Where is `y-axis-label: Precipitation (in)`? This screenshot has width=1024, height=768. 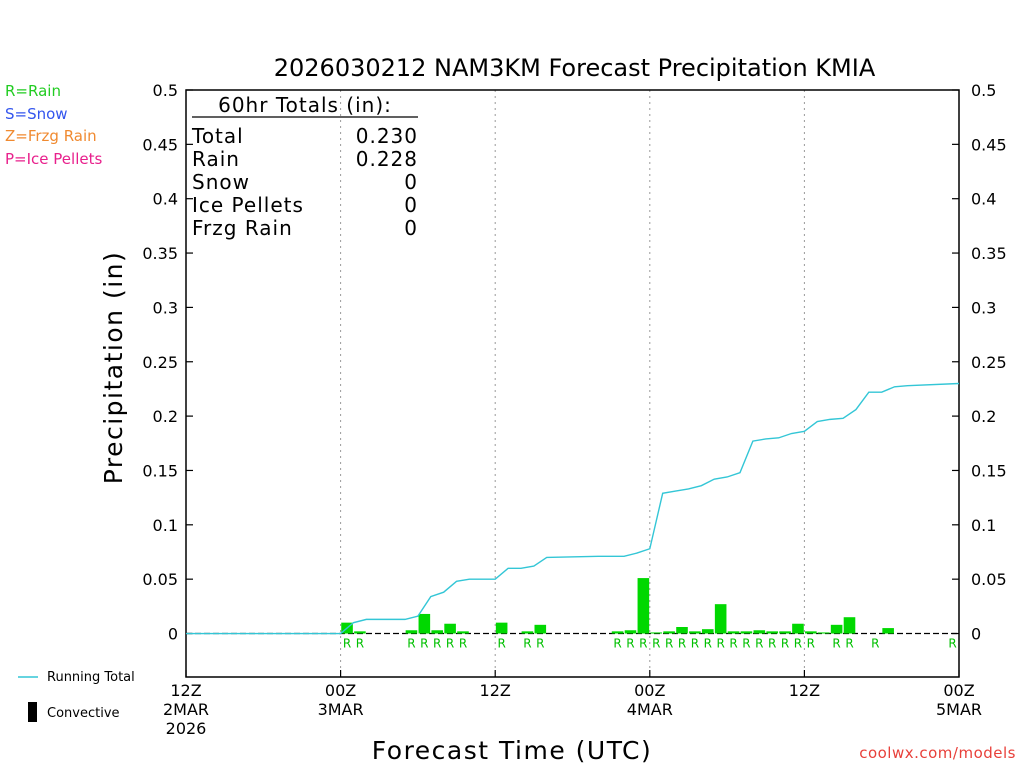
y-axis-label: Precipitation (in) is located at coordinates (113, 368).